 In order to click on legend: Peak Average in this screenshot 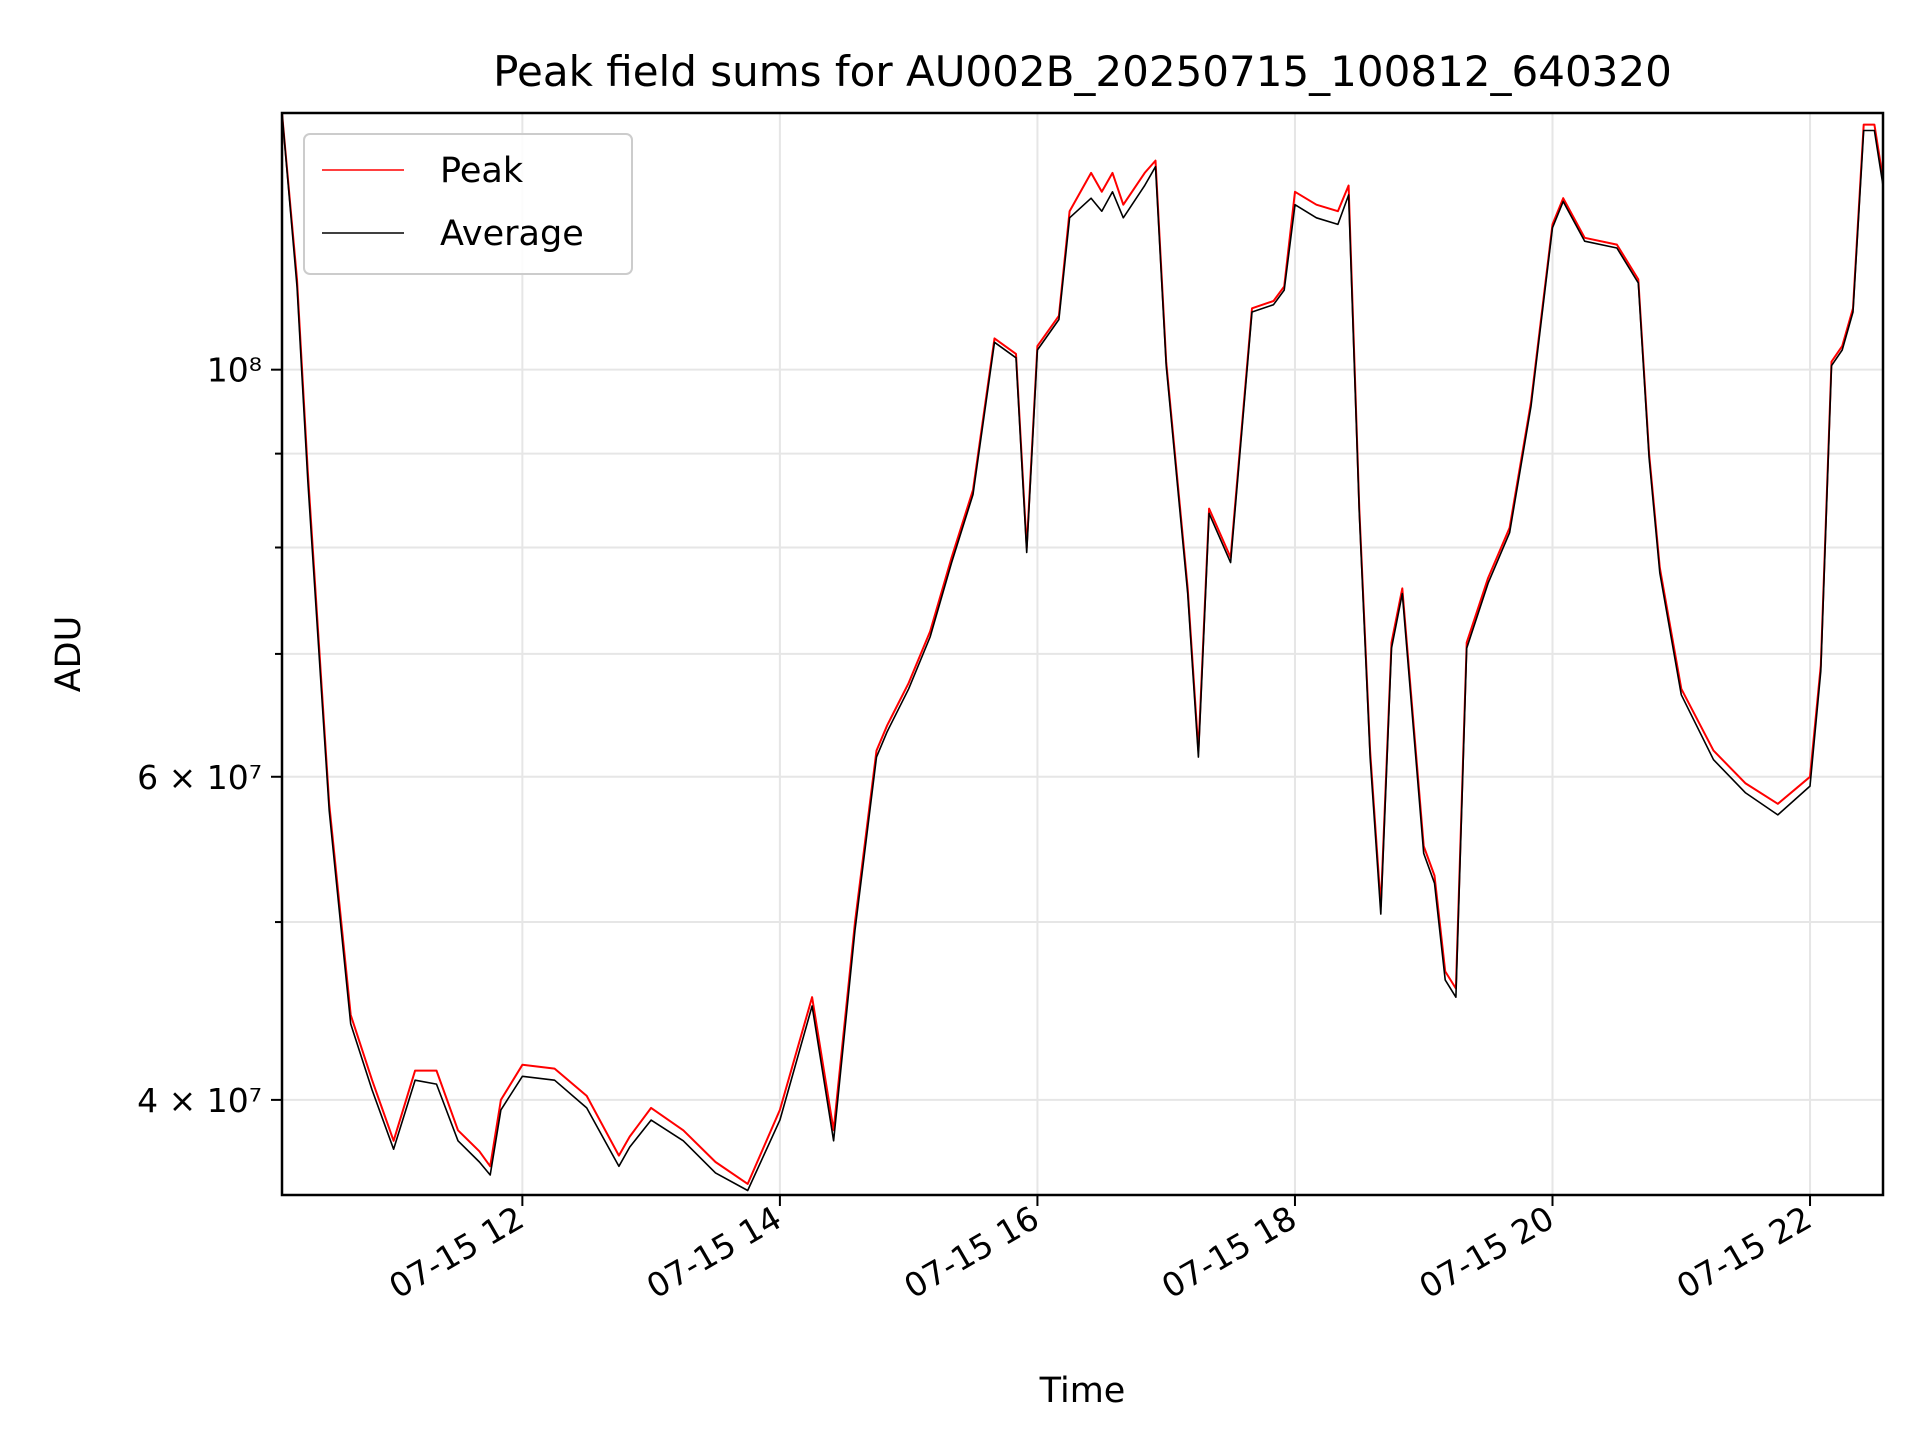, I will do `click(468, 204)`.